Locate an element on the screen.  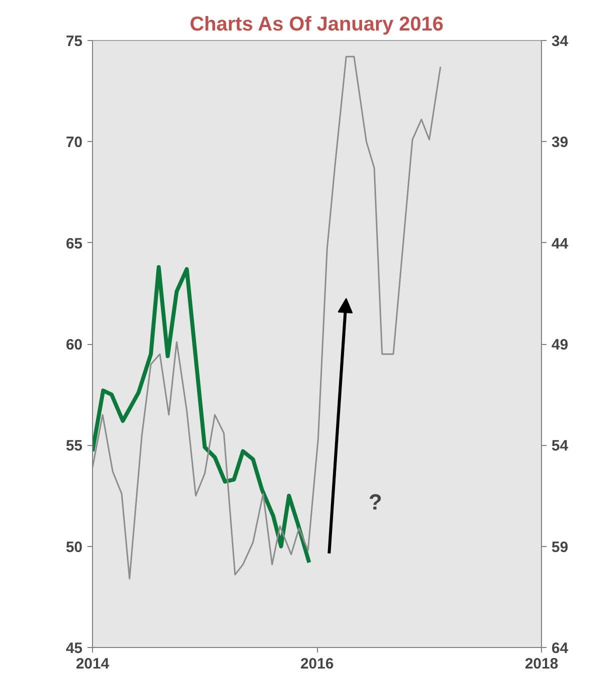
y2-tick-label: 54 is located at coordinates (560, 446).